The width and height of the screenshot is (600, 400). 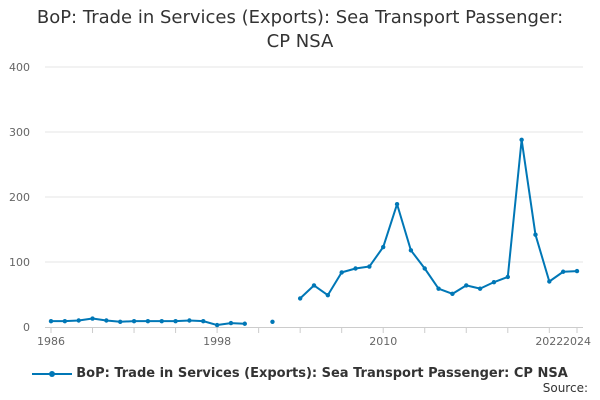 I want to click on legend-swatch, so click(x=52, y=374).